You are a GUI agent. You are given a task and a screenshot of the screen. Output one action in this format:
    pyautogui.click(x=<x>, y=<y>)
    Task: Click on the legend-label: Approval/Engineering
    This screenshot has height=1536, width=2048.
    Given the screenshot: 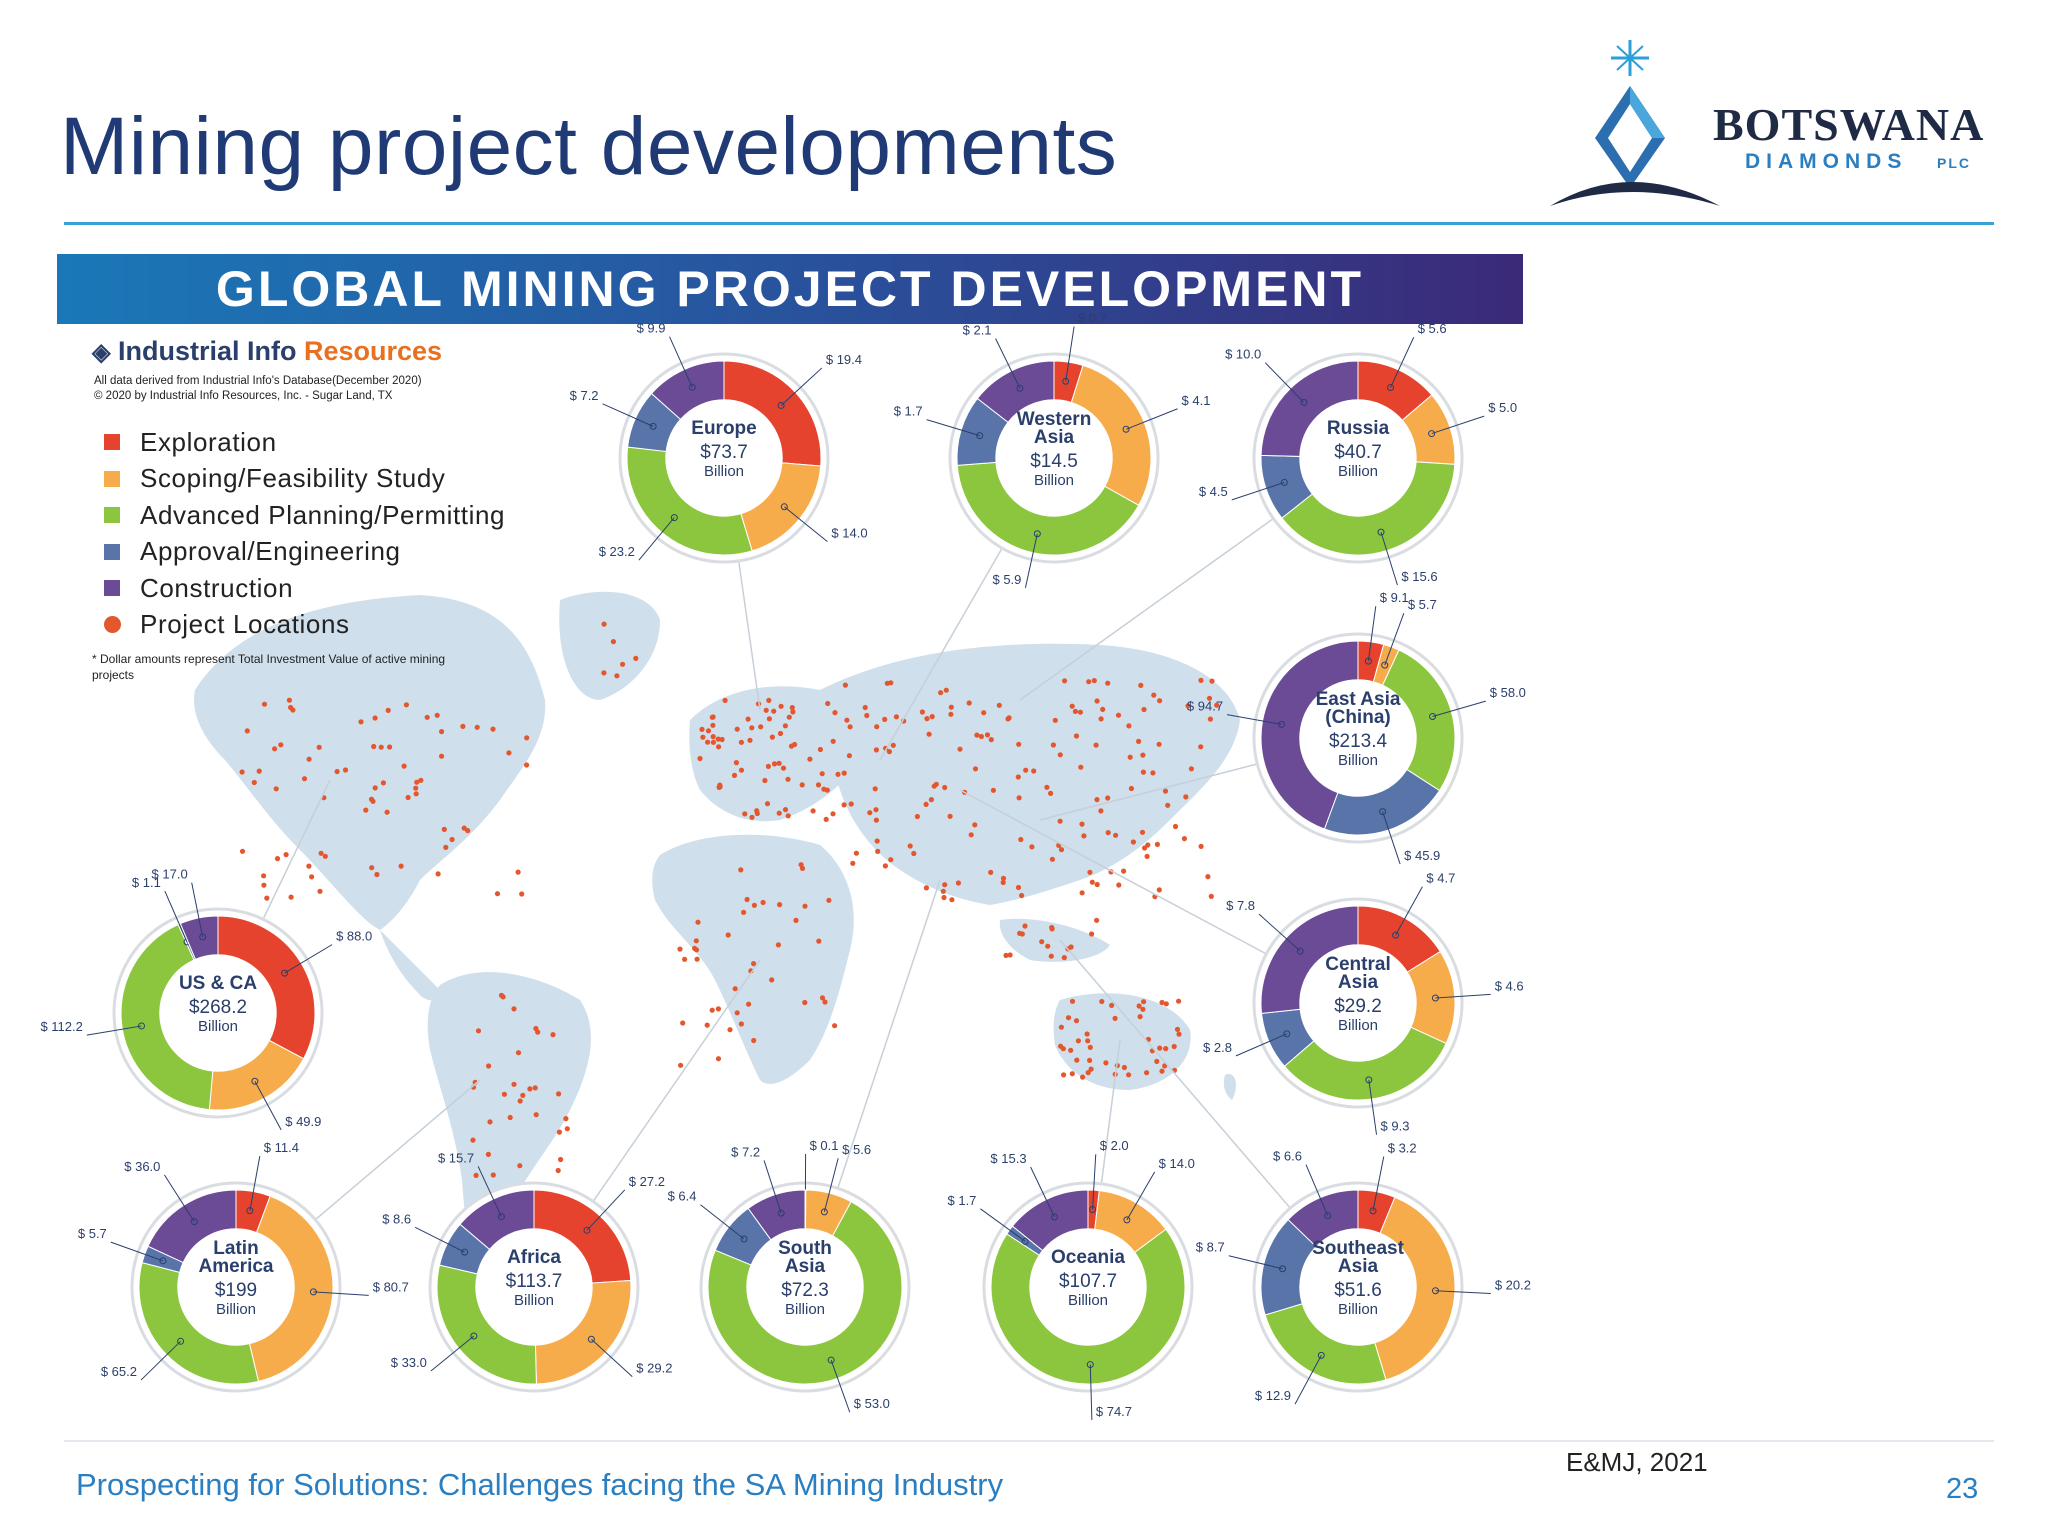 What is the action you would take?
    pyautogui.click(x=270, y=551)
    